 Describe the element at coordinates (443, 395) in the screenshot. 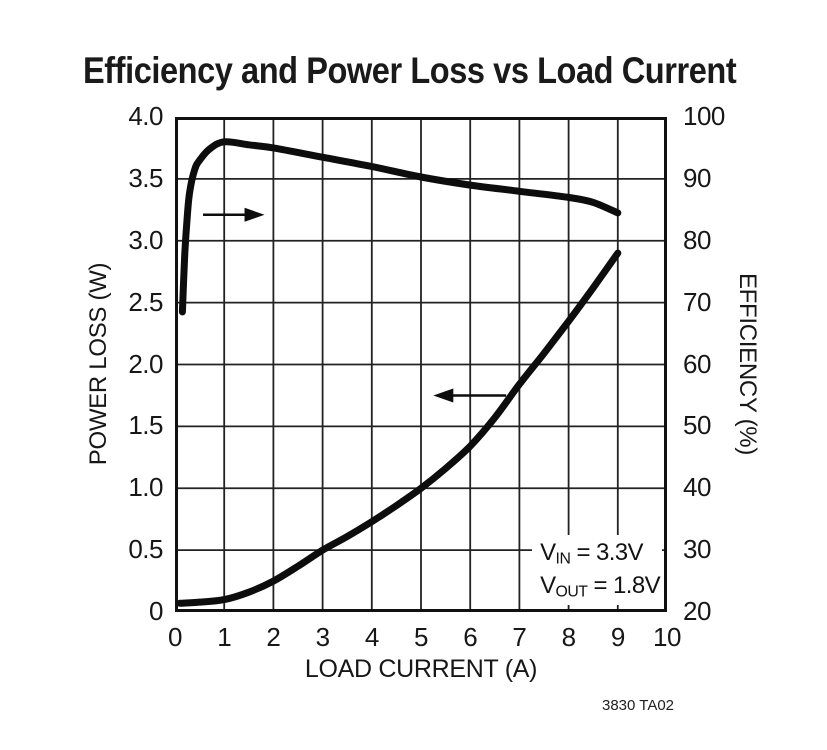

I see `left-arrow-icon` at that location.